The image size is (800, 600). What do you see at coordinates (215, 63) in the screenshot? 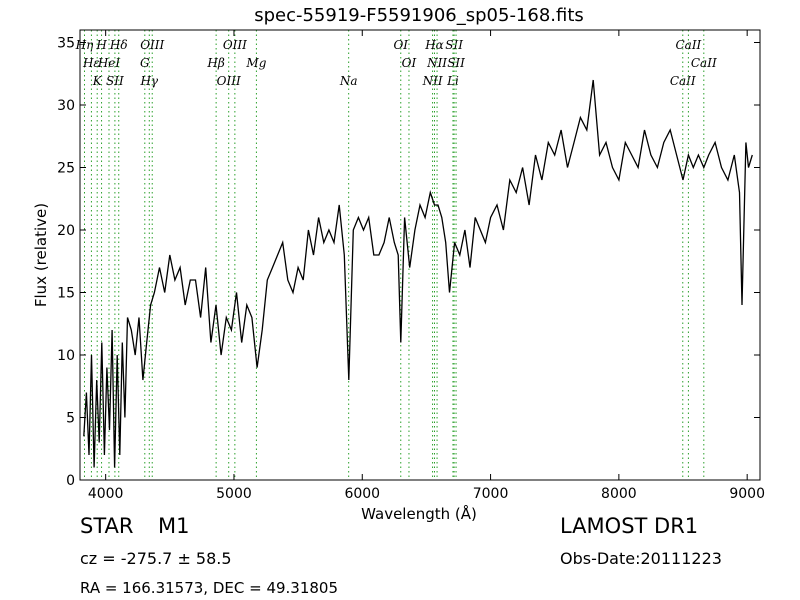
I see `spectral-line-label: Hβ` at bounding box center [215, 63].